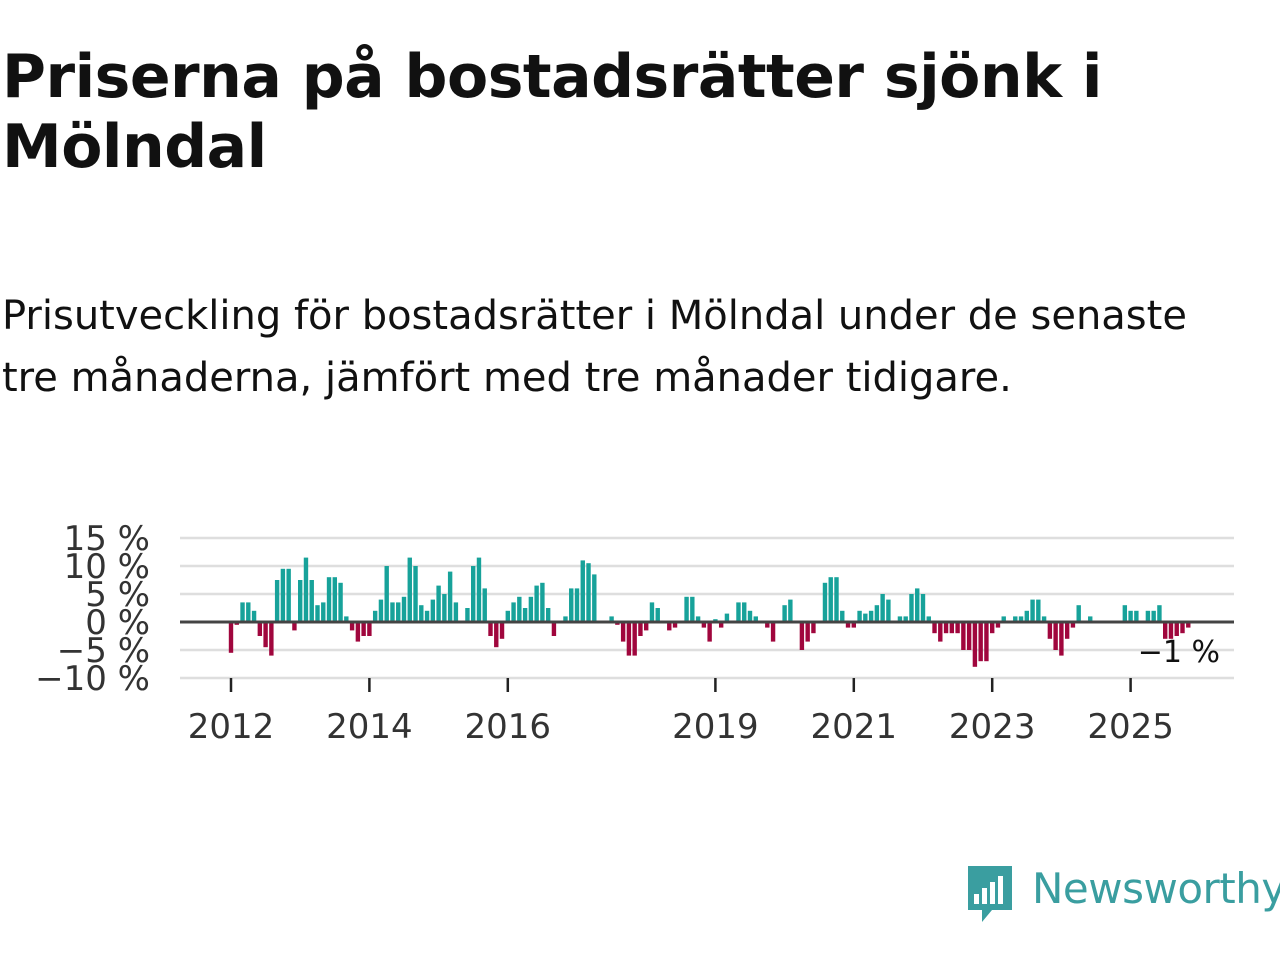  What do you see at coordinates (92, 679) in the screenshot?
I see `y-tick-label: −10 %` at bounding box center [92, 679].